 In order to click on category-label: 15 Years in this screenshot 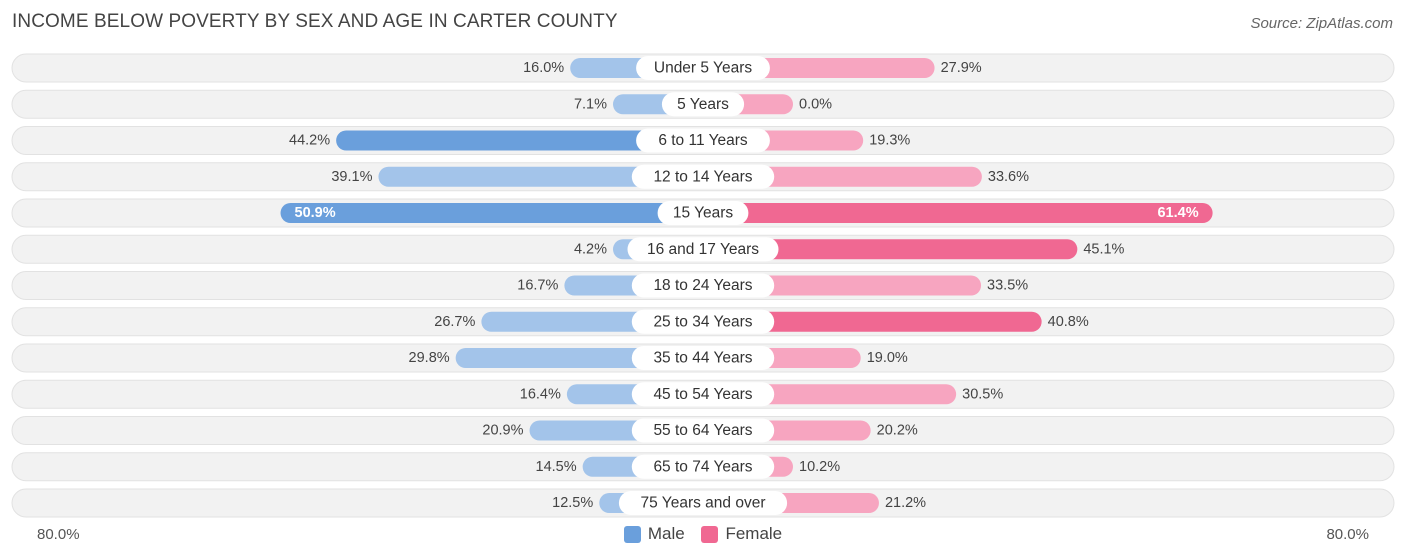, I will do `click(703, 213)`.